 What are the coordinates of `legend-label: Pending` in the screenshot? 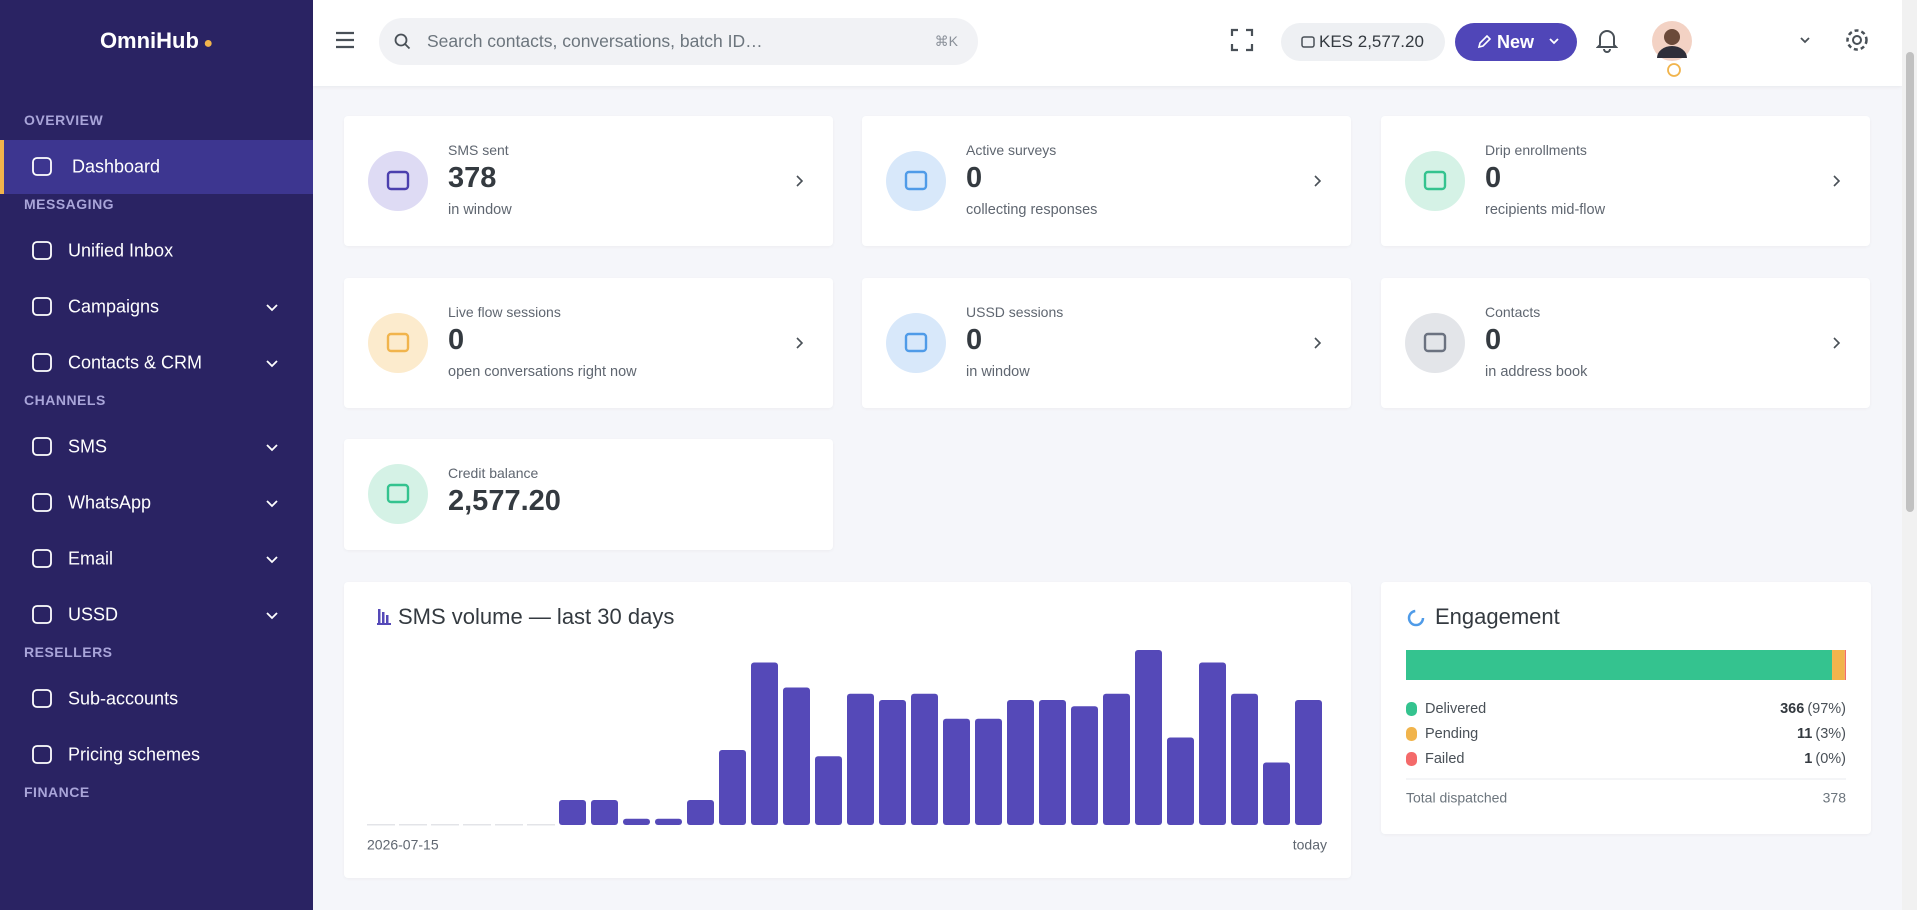 It's located at (1451, 734).